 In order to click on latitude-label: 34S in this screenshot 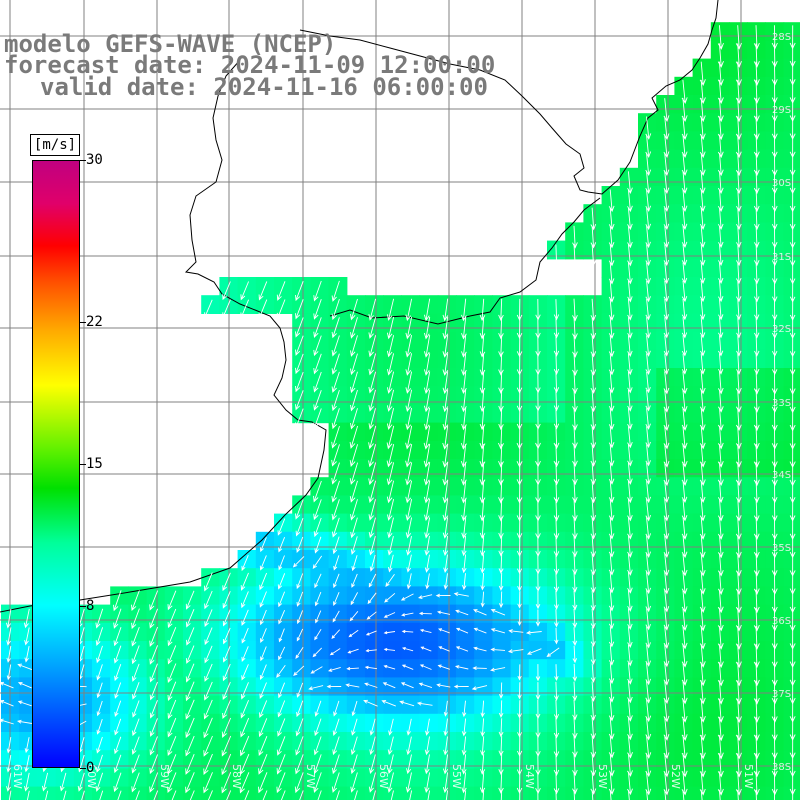, I will do `click(781, 475)`.